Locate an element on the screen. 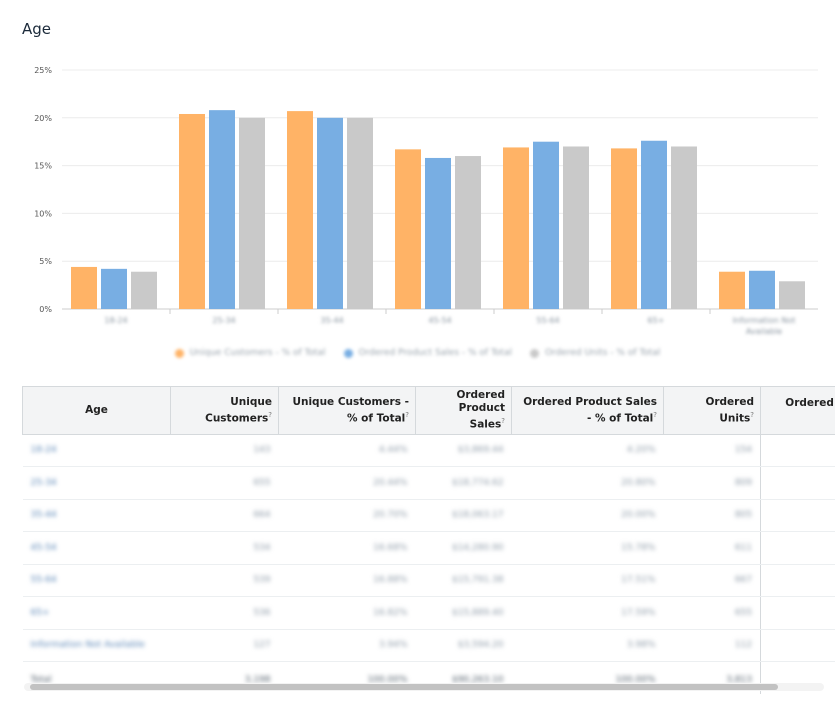 The image size is (835, 708). column-header: Ordered Units - % of Total is located at coordinates (797, 410).